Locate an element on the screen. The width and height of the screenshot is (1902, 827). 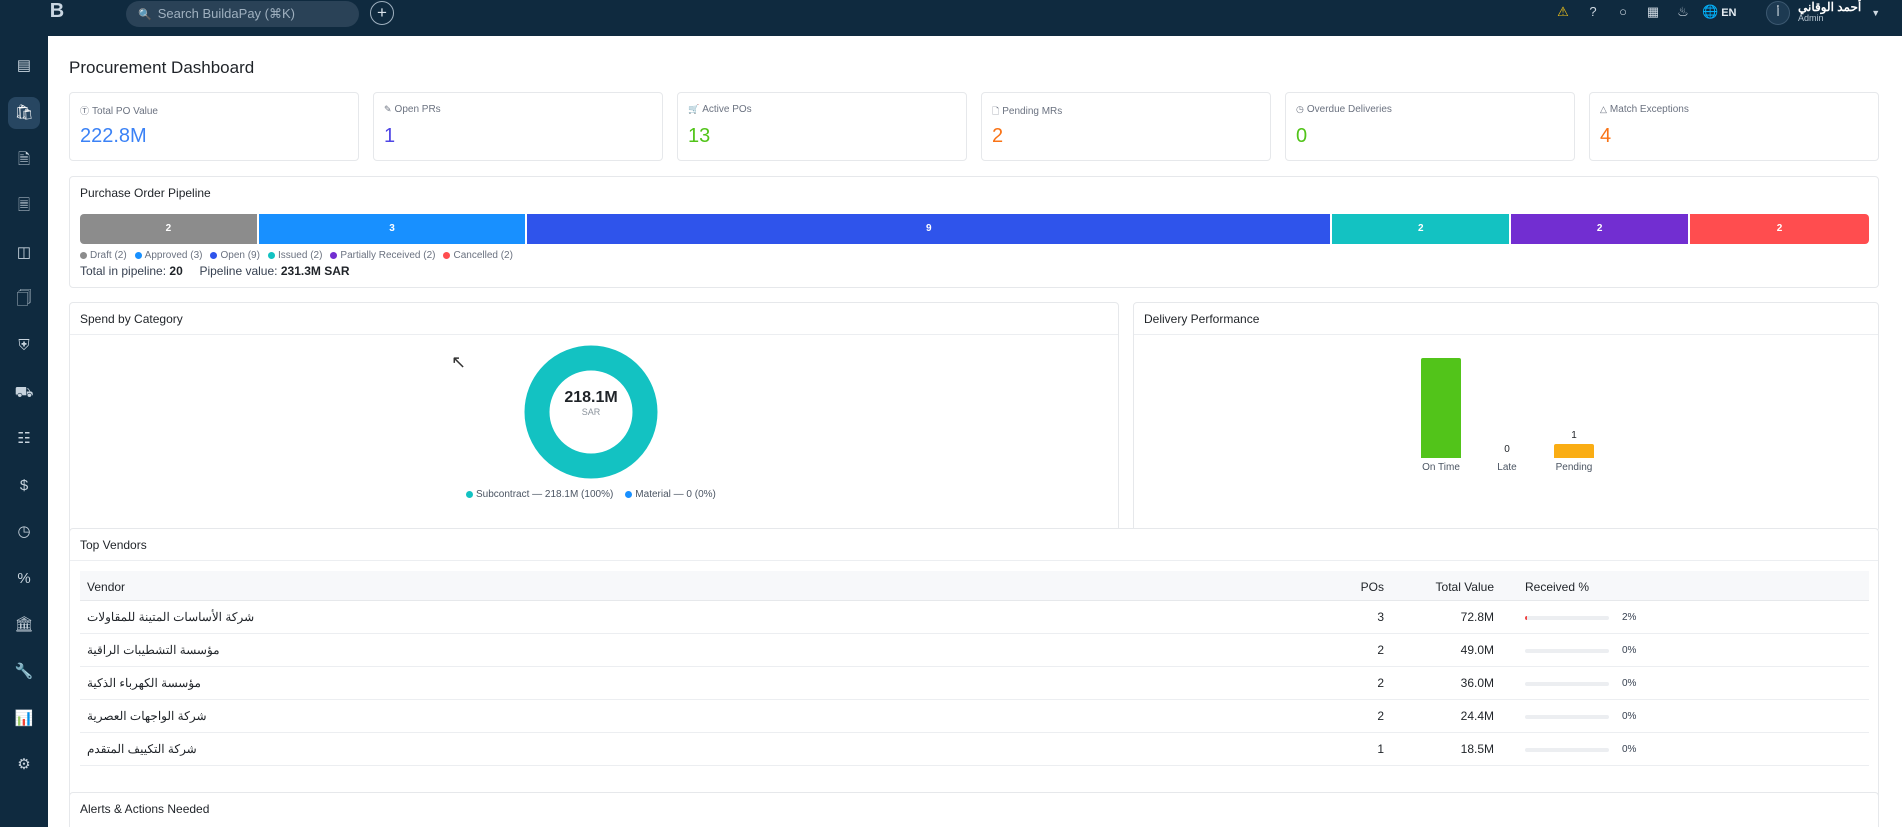
chat-icon: ○ is located at coordinates (1623, 11).